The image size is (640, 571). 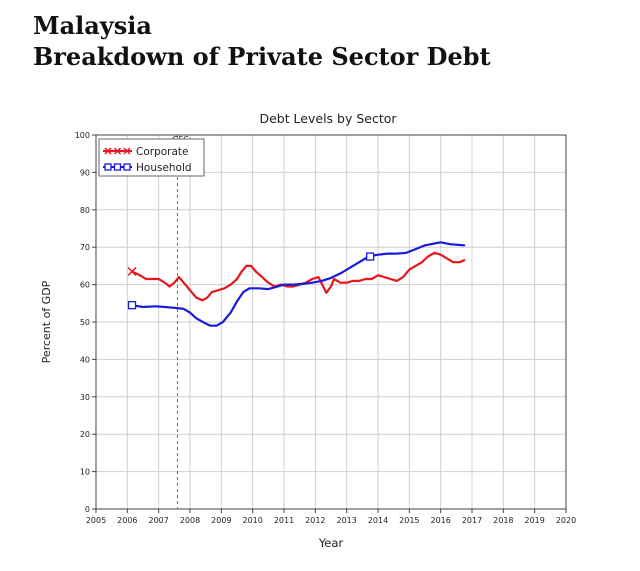 I want to click on y-axis-ticks: 0 10 20 30 40 50 60 70 80 90 100, so click(x=85, y=322).